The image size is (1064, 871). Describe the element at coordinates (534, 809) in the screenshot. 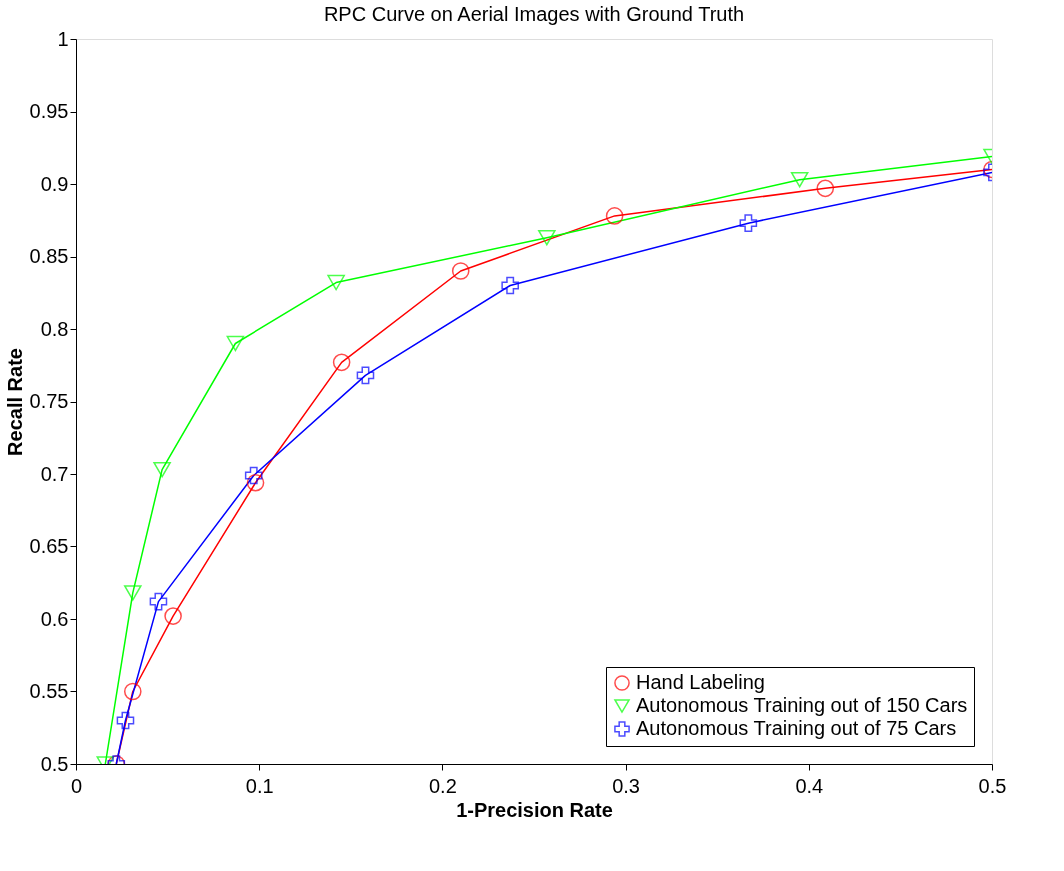

I see `x-axis-title: 1-Precision Rate` at that location.